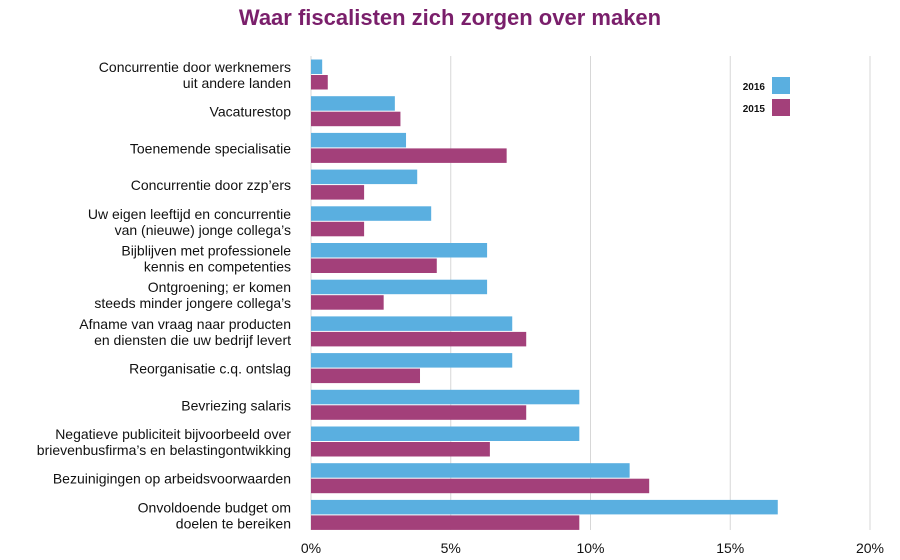 The image size is (900, 560). Describe the element at coordinates (311, 548) in the screenshot. I see `x-tick-label: 0%` at that location.